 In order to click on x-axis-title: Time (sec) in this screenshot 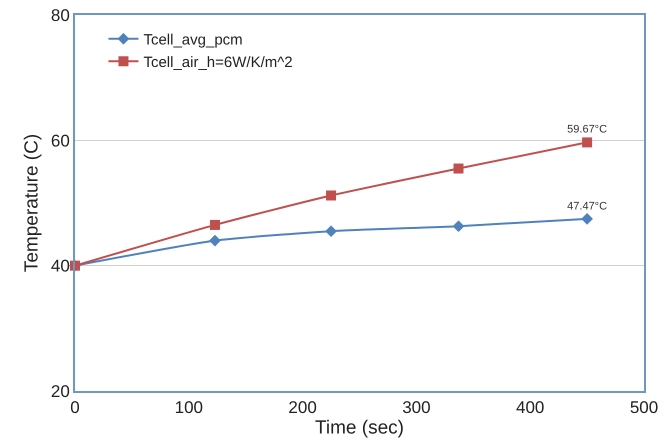, I will do `click(359, 427)`.